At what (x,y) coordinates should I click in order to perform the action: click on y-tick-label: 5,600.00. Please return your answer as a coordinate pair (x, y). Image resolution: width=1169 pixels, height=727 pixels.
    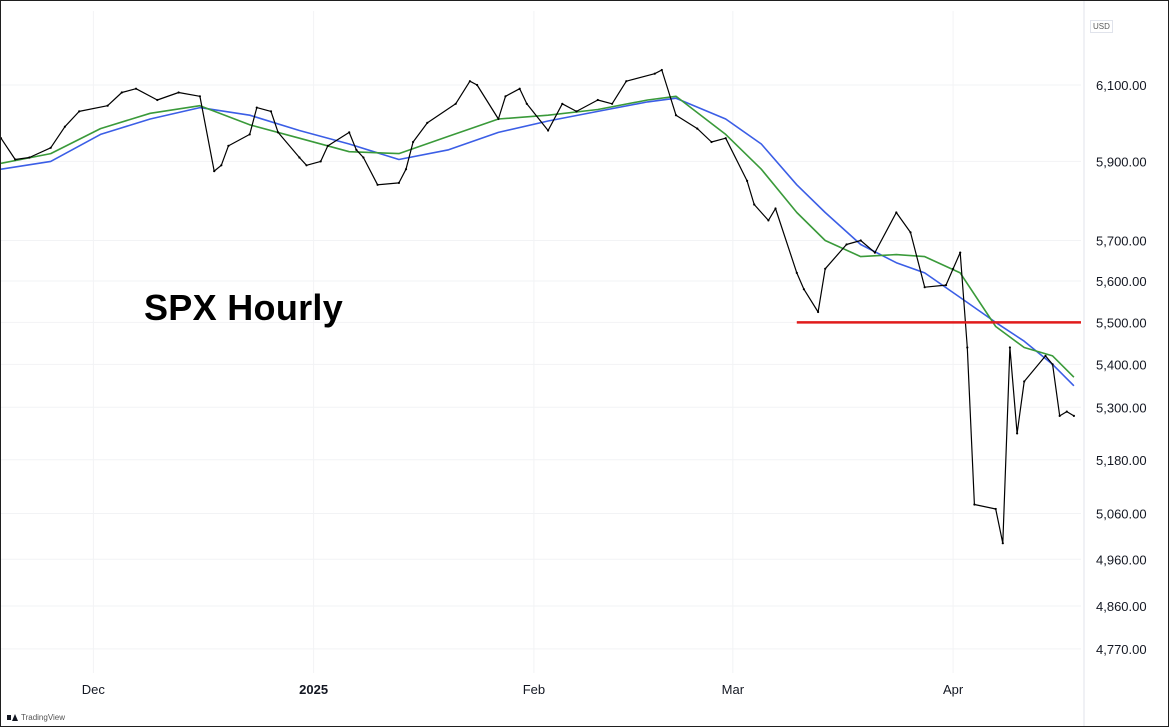
    Looking at the image, I should click on (1121, 281).